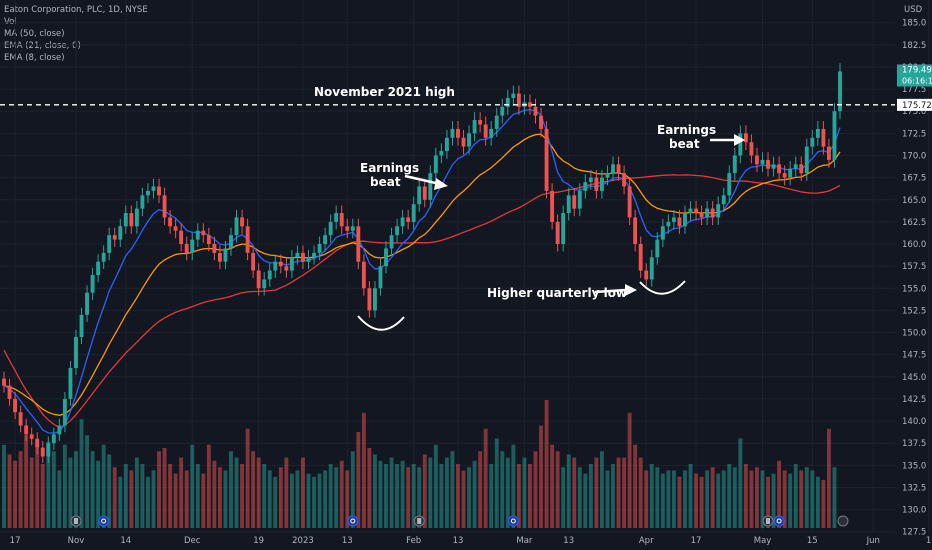  I want to click on price-tick-label: 172.5, so click(914, 134).